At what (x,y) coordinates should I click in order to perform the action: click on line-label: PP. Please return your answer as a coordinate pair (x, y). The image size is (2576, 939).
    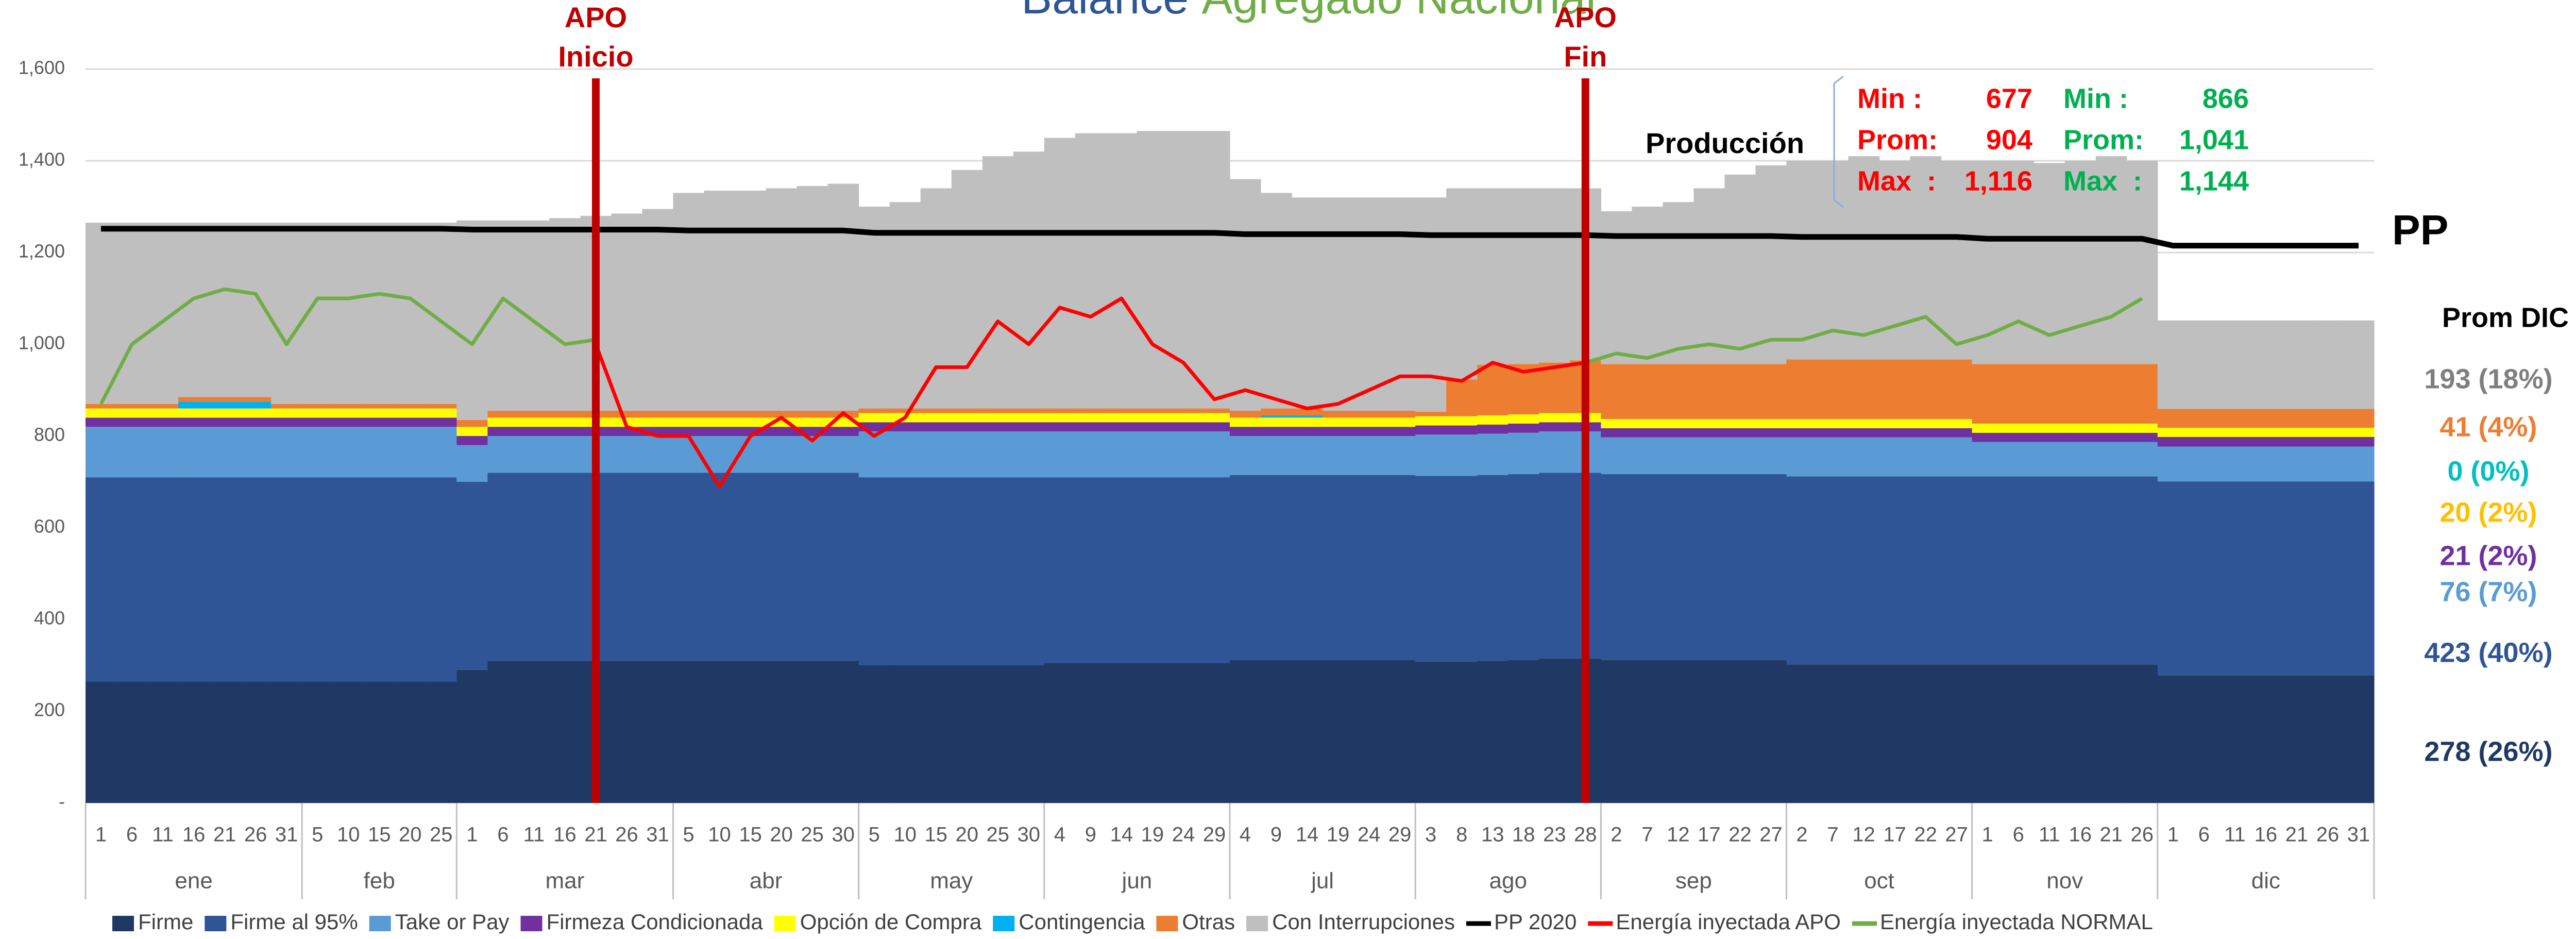
    Looking at the image, I should click on (2420, 231).